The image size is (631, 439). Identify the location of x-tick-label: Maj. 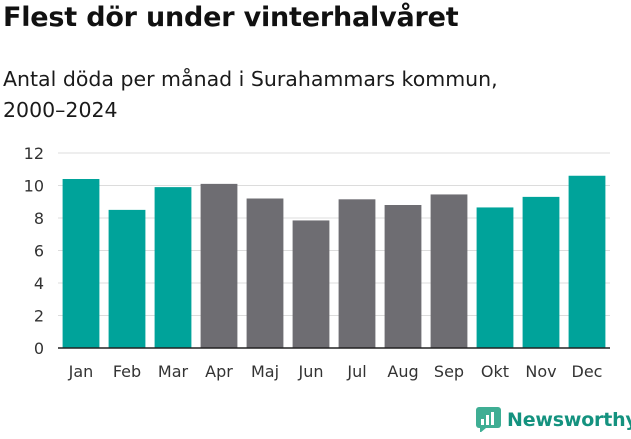
(265, 371).